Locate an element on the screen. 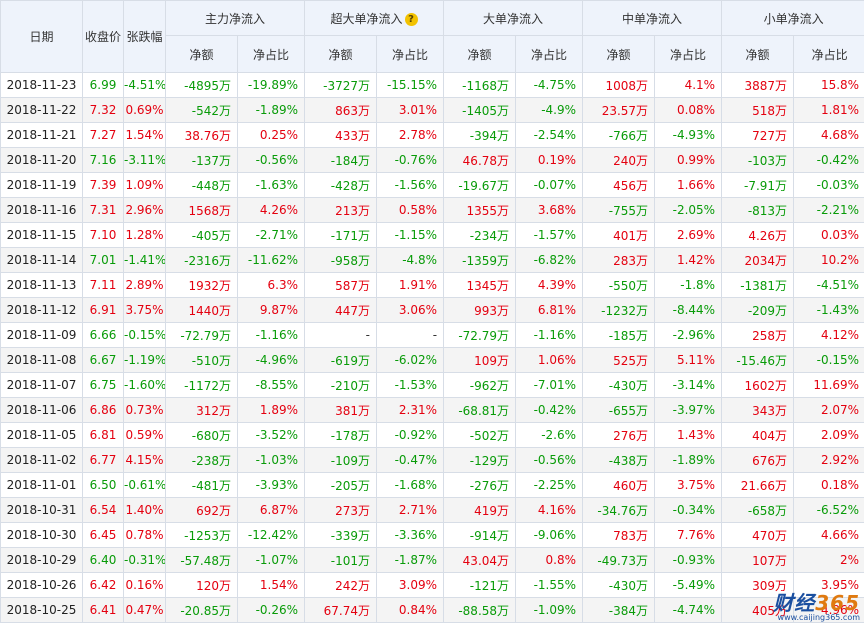 The height and width of the screenshot is (624, 864). column-header-main-amount: 净额 is located at coordinates (201, 54).